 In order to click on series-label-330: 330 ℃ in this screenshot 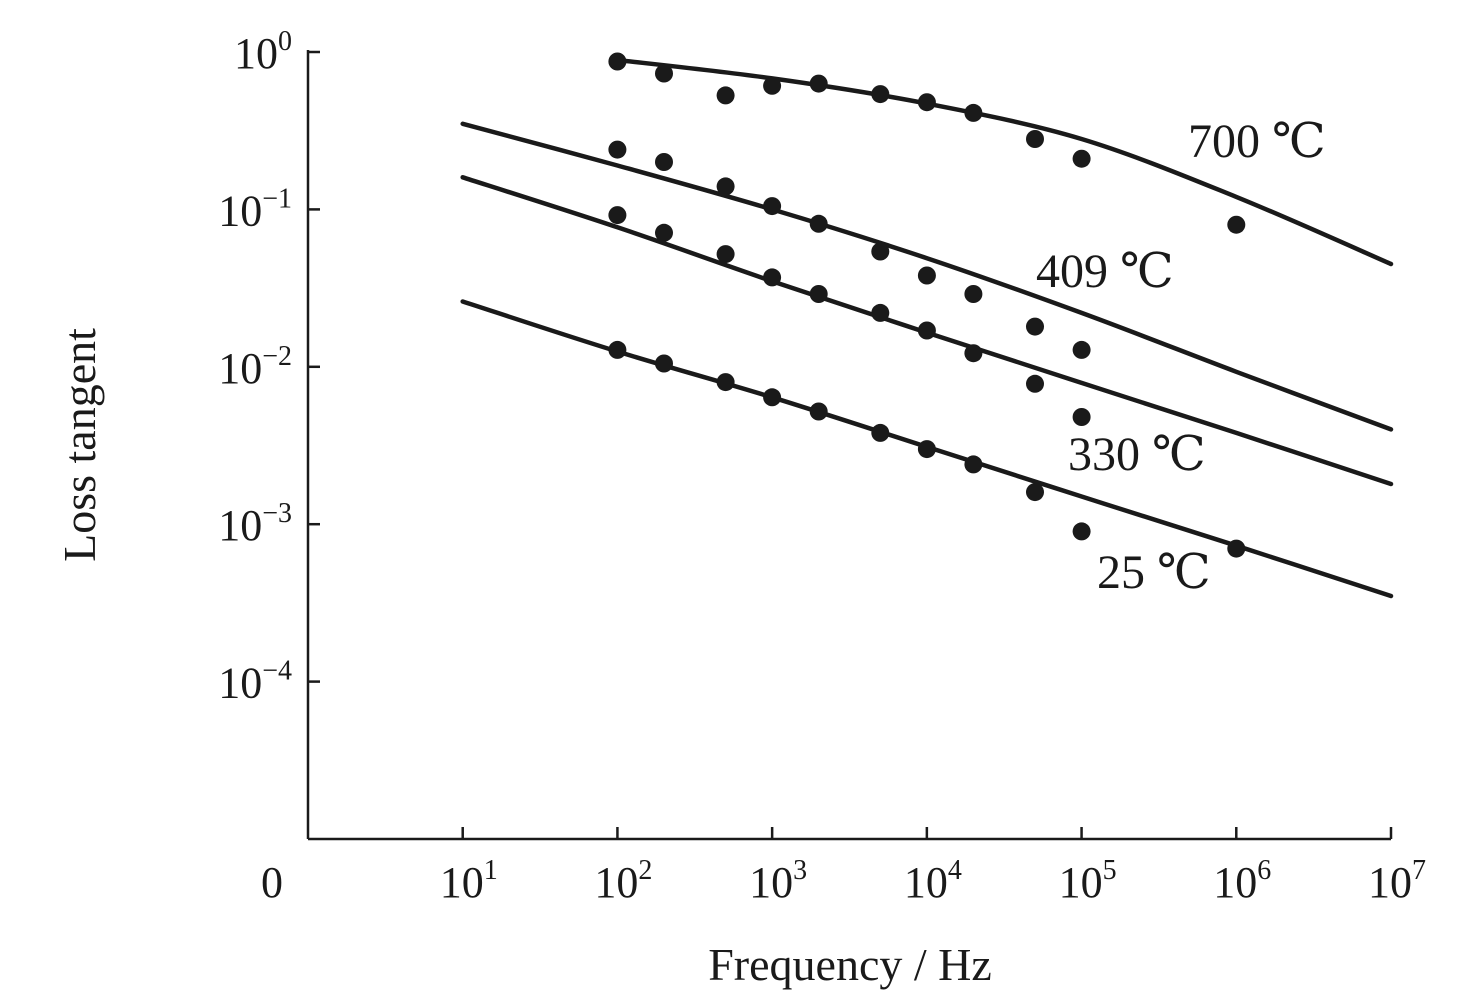, I will do `click(1137, 454)`.